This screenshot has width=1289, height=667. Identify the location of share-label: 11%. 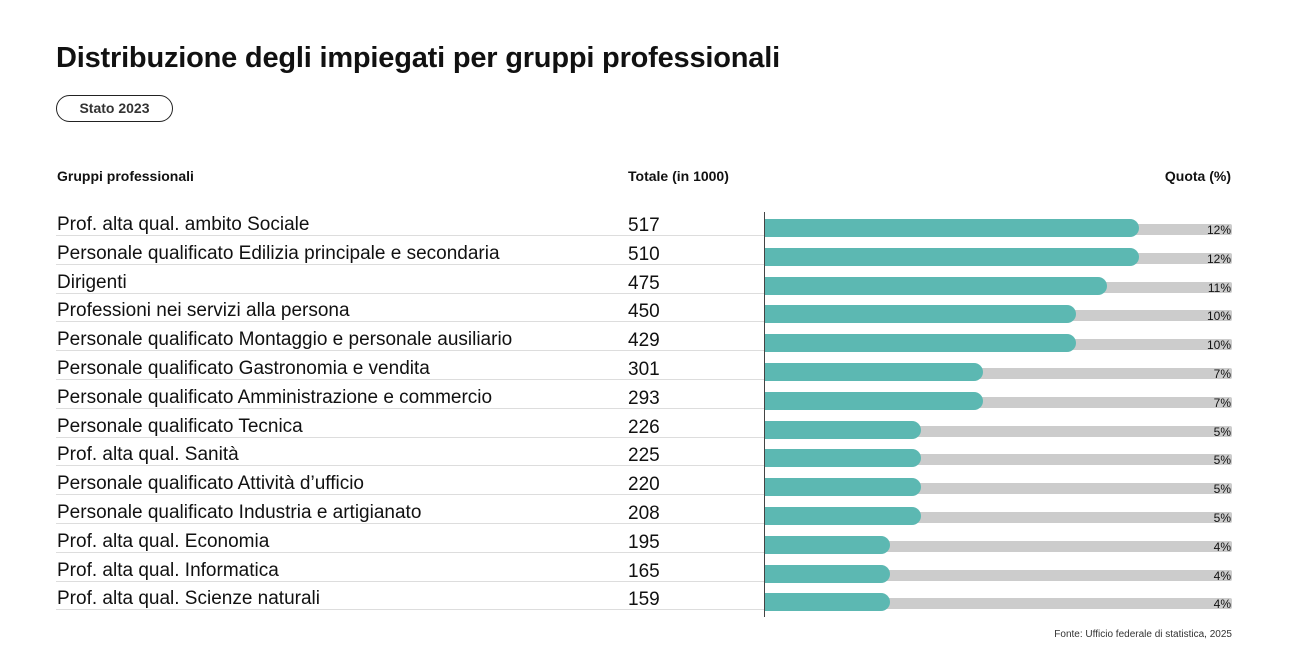
(1219, 287).